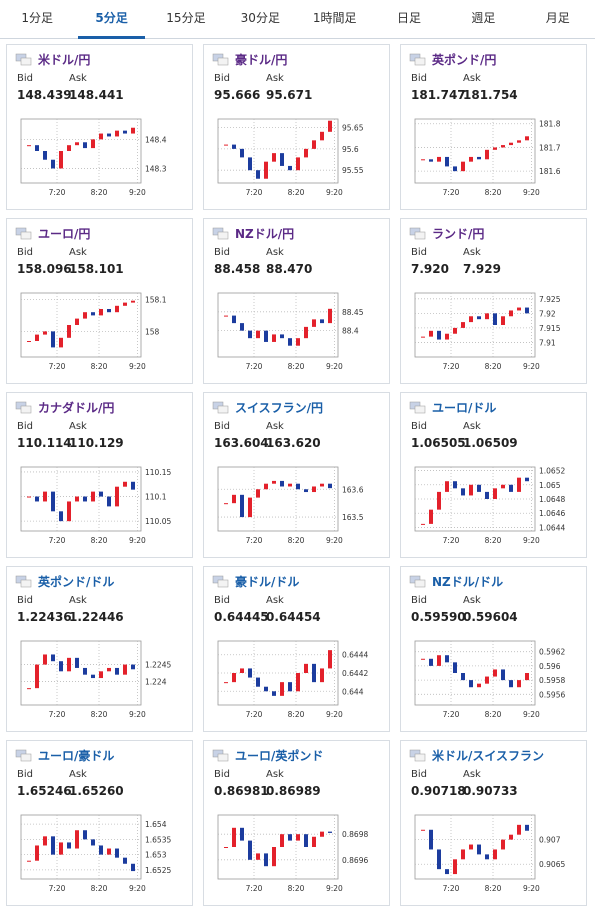 The image size is (595, 911). Describe the element at coordinates (241, 443) in the screenshot. I see `bid-value: 163.604` at that location.